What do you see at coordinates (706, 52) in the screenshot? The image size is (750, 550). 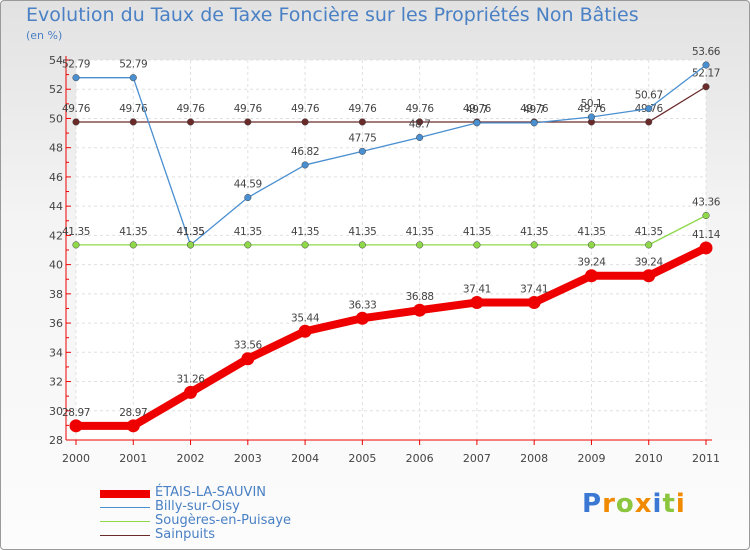 I see `data-label-billy-sur-oisy: 53.66` at bounding box center [706, 52].